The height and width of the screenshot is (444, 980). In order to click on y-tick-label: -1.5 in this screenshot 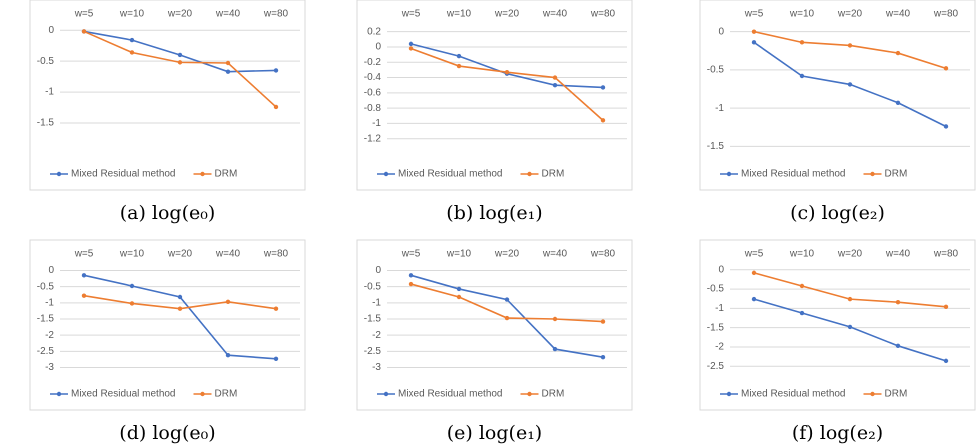, I will do `click(716, 327)`.